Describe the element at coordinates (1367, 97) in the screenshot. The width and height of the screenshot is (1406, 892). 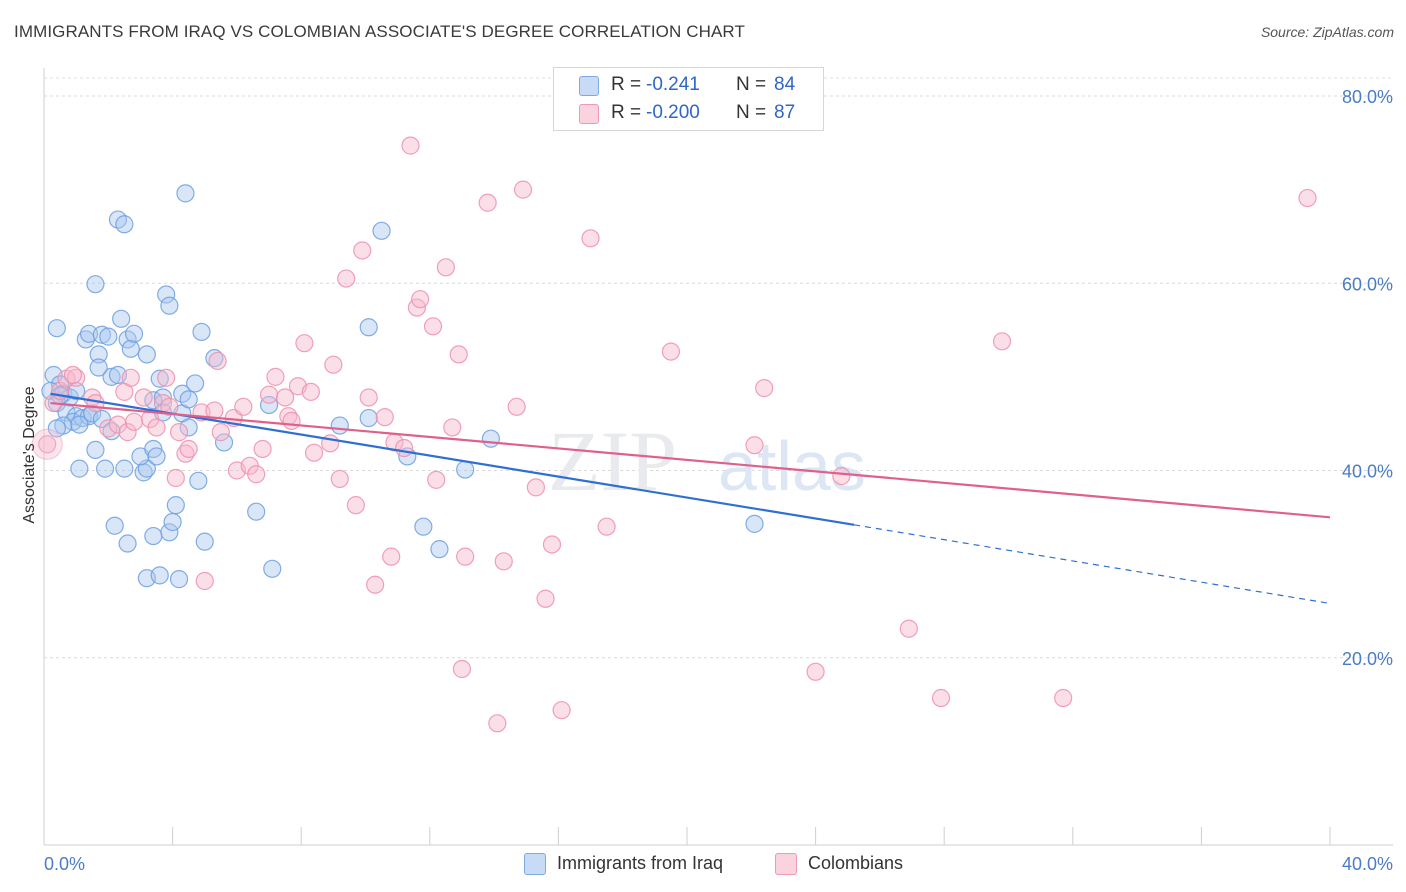
I see `y-tick-label: 80.0%` at that location.